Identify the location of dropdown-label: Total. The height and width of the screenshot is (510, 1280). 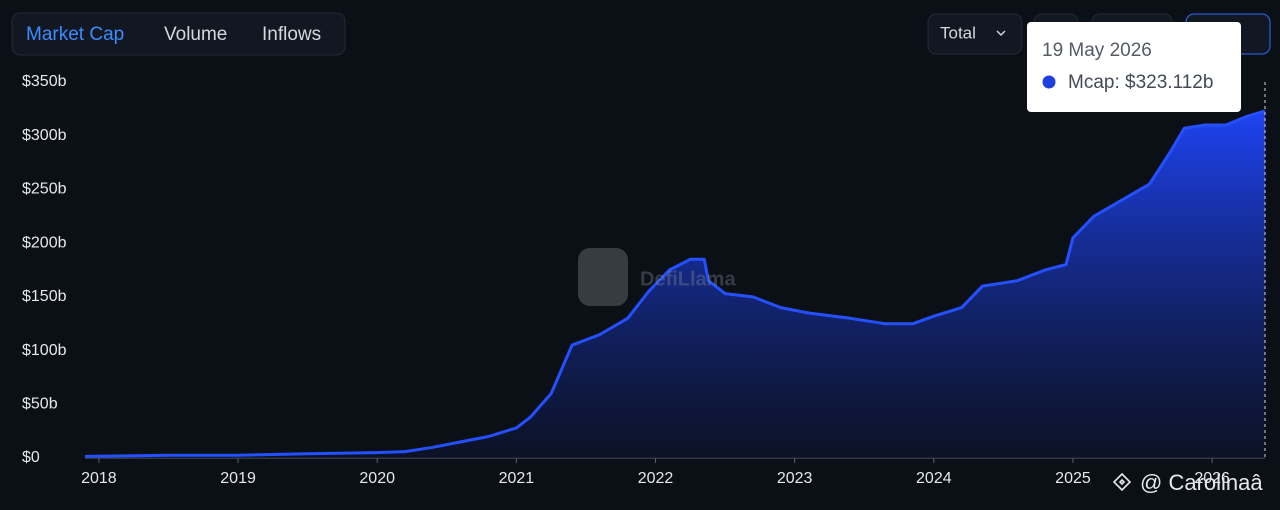
(958, 32).